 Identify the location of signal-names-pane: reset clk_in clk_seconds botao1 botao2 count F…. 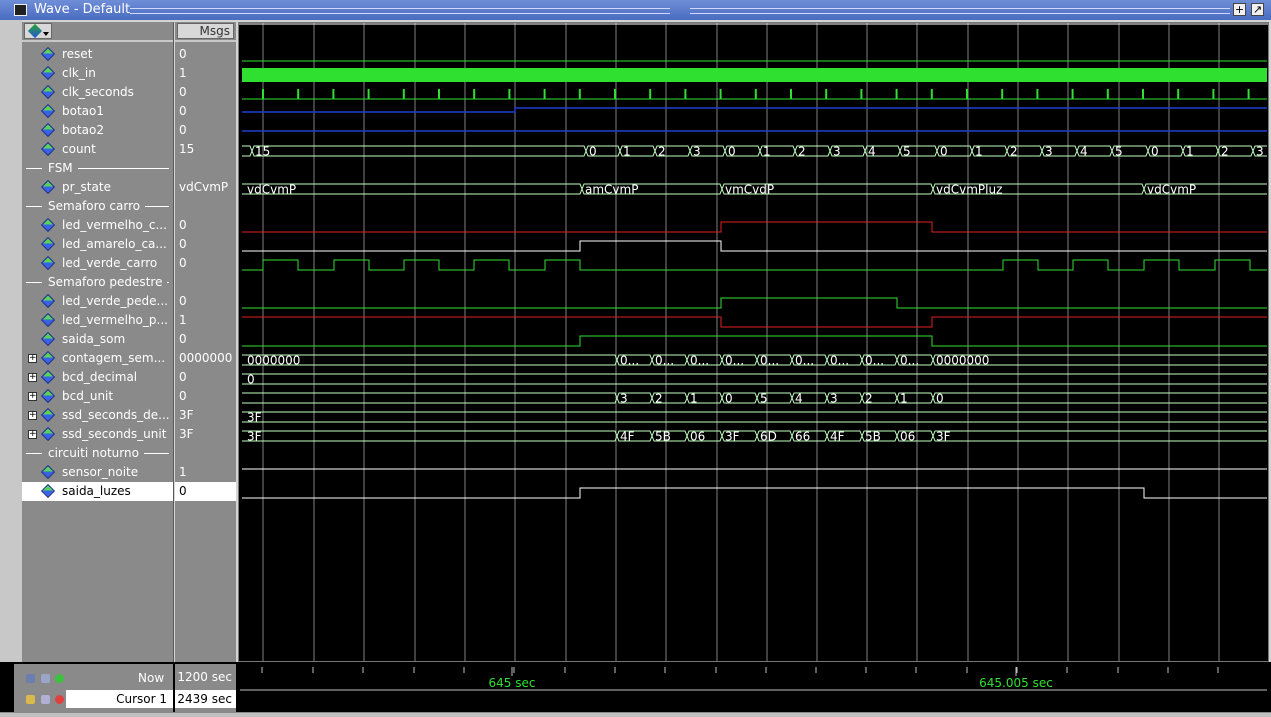
(98, 342).